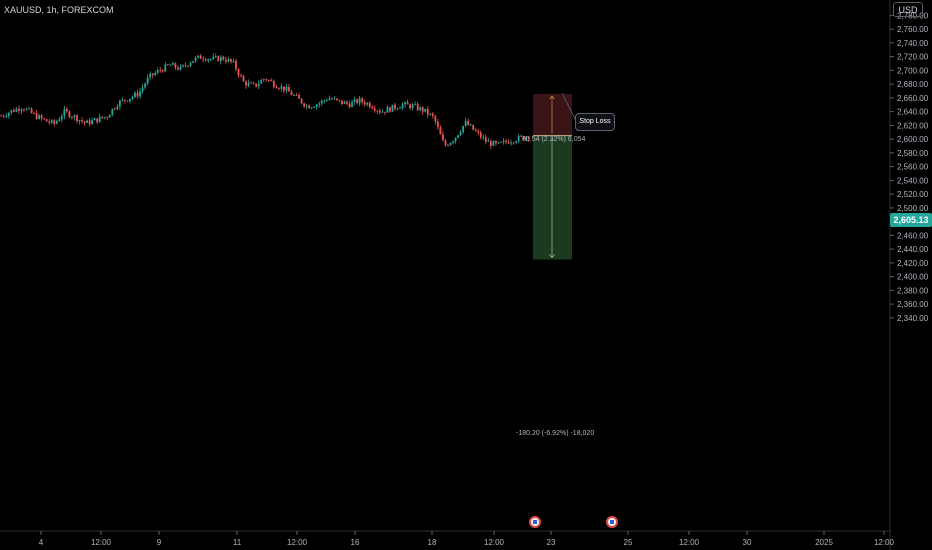 Image resolution: width=932 pixels, height=550 pixels. I want to click on price-tick-label: 2,740.00, so click(913, 43).